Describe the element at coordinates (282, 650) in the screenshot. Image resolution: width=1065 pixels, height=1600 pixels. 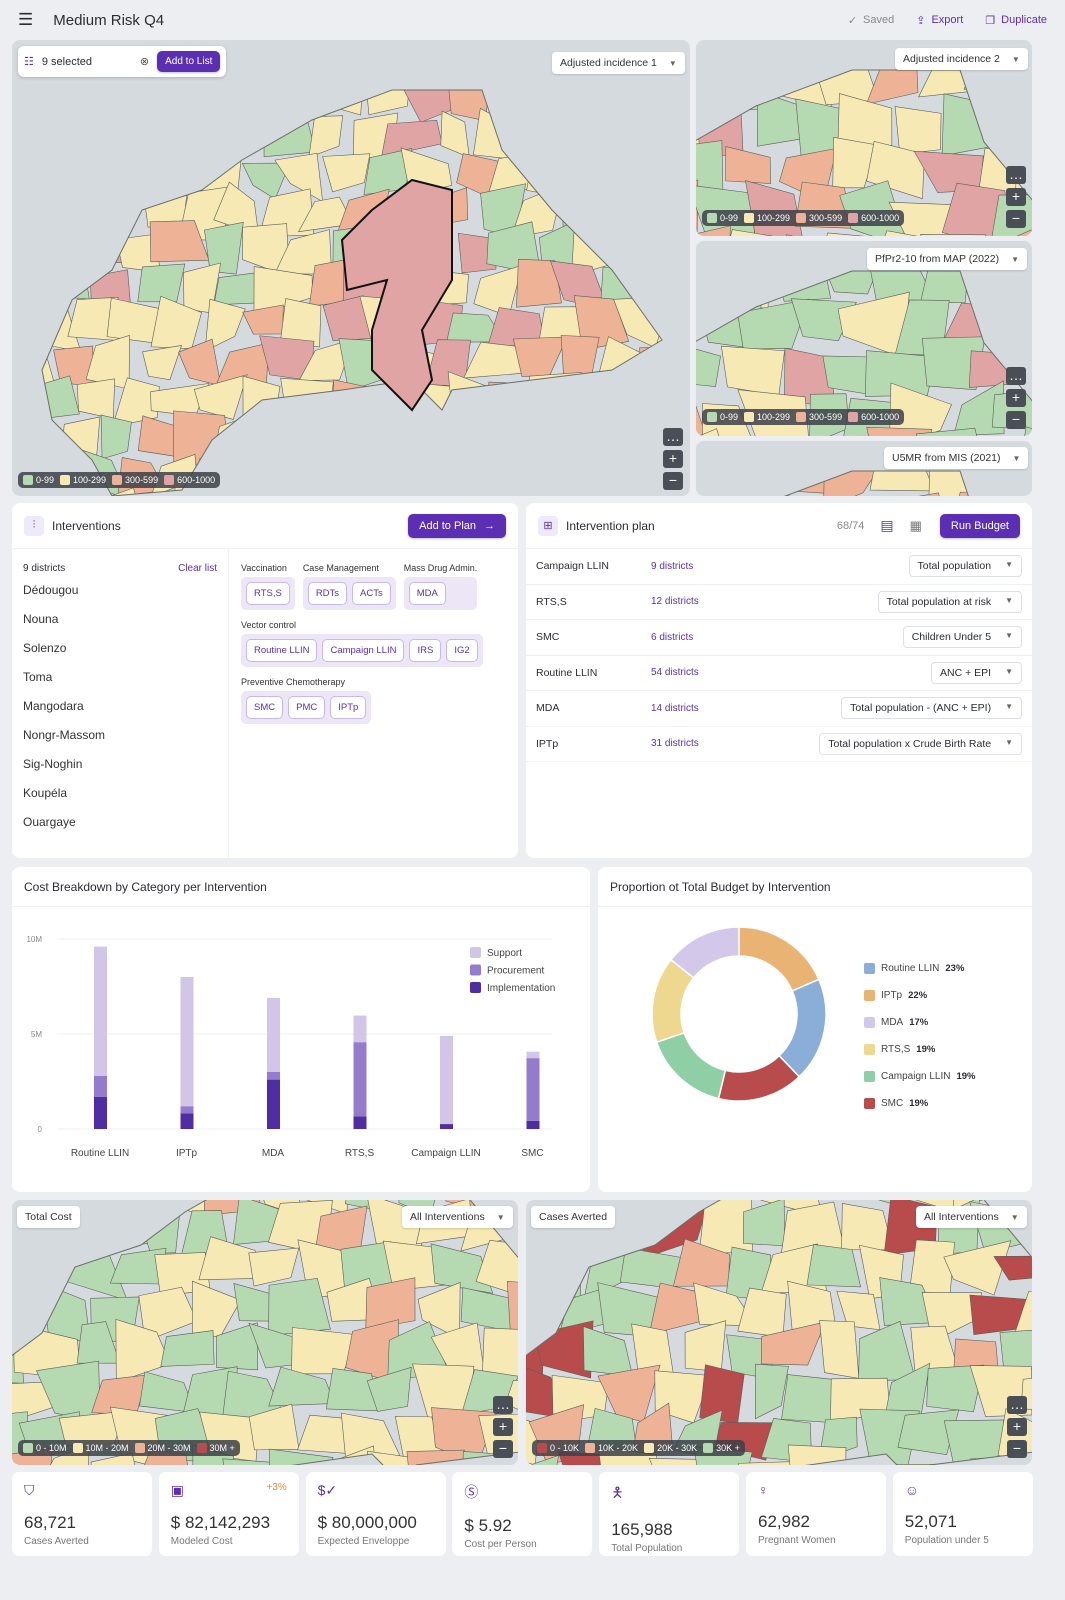
I see `intervention-chip: Routine LLIN` at that location.